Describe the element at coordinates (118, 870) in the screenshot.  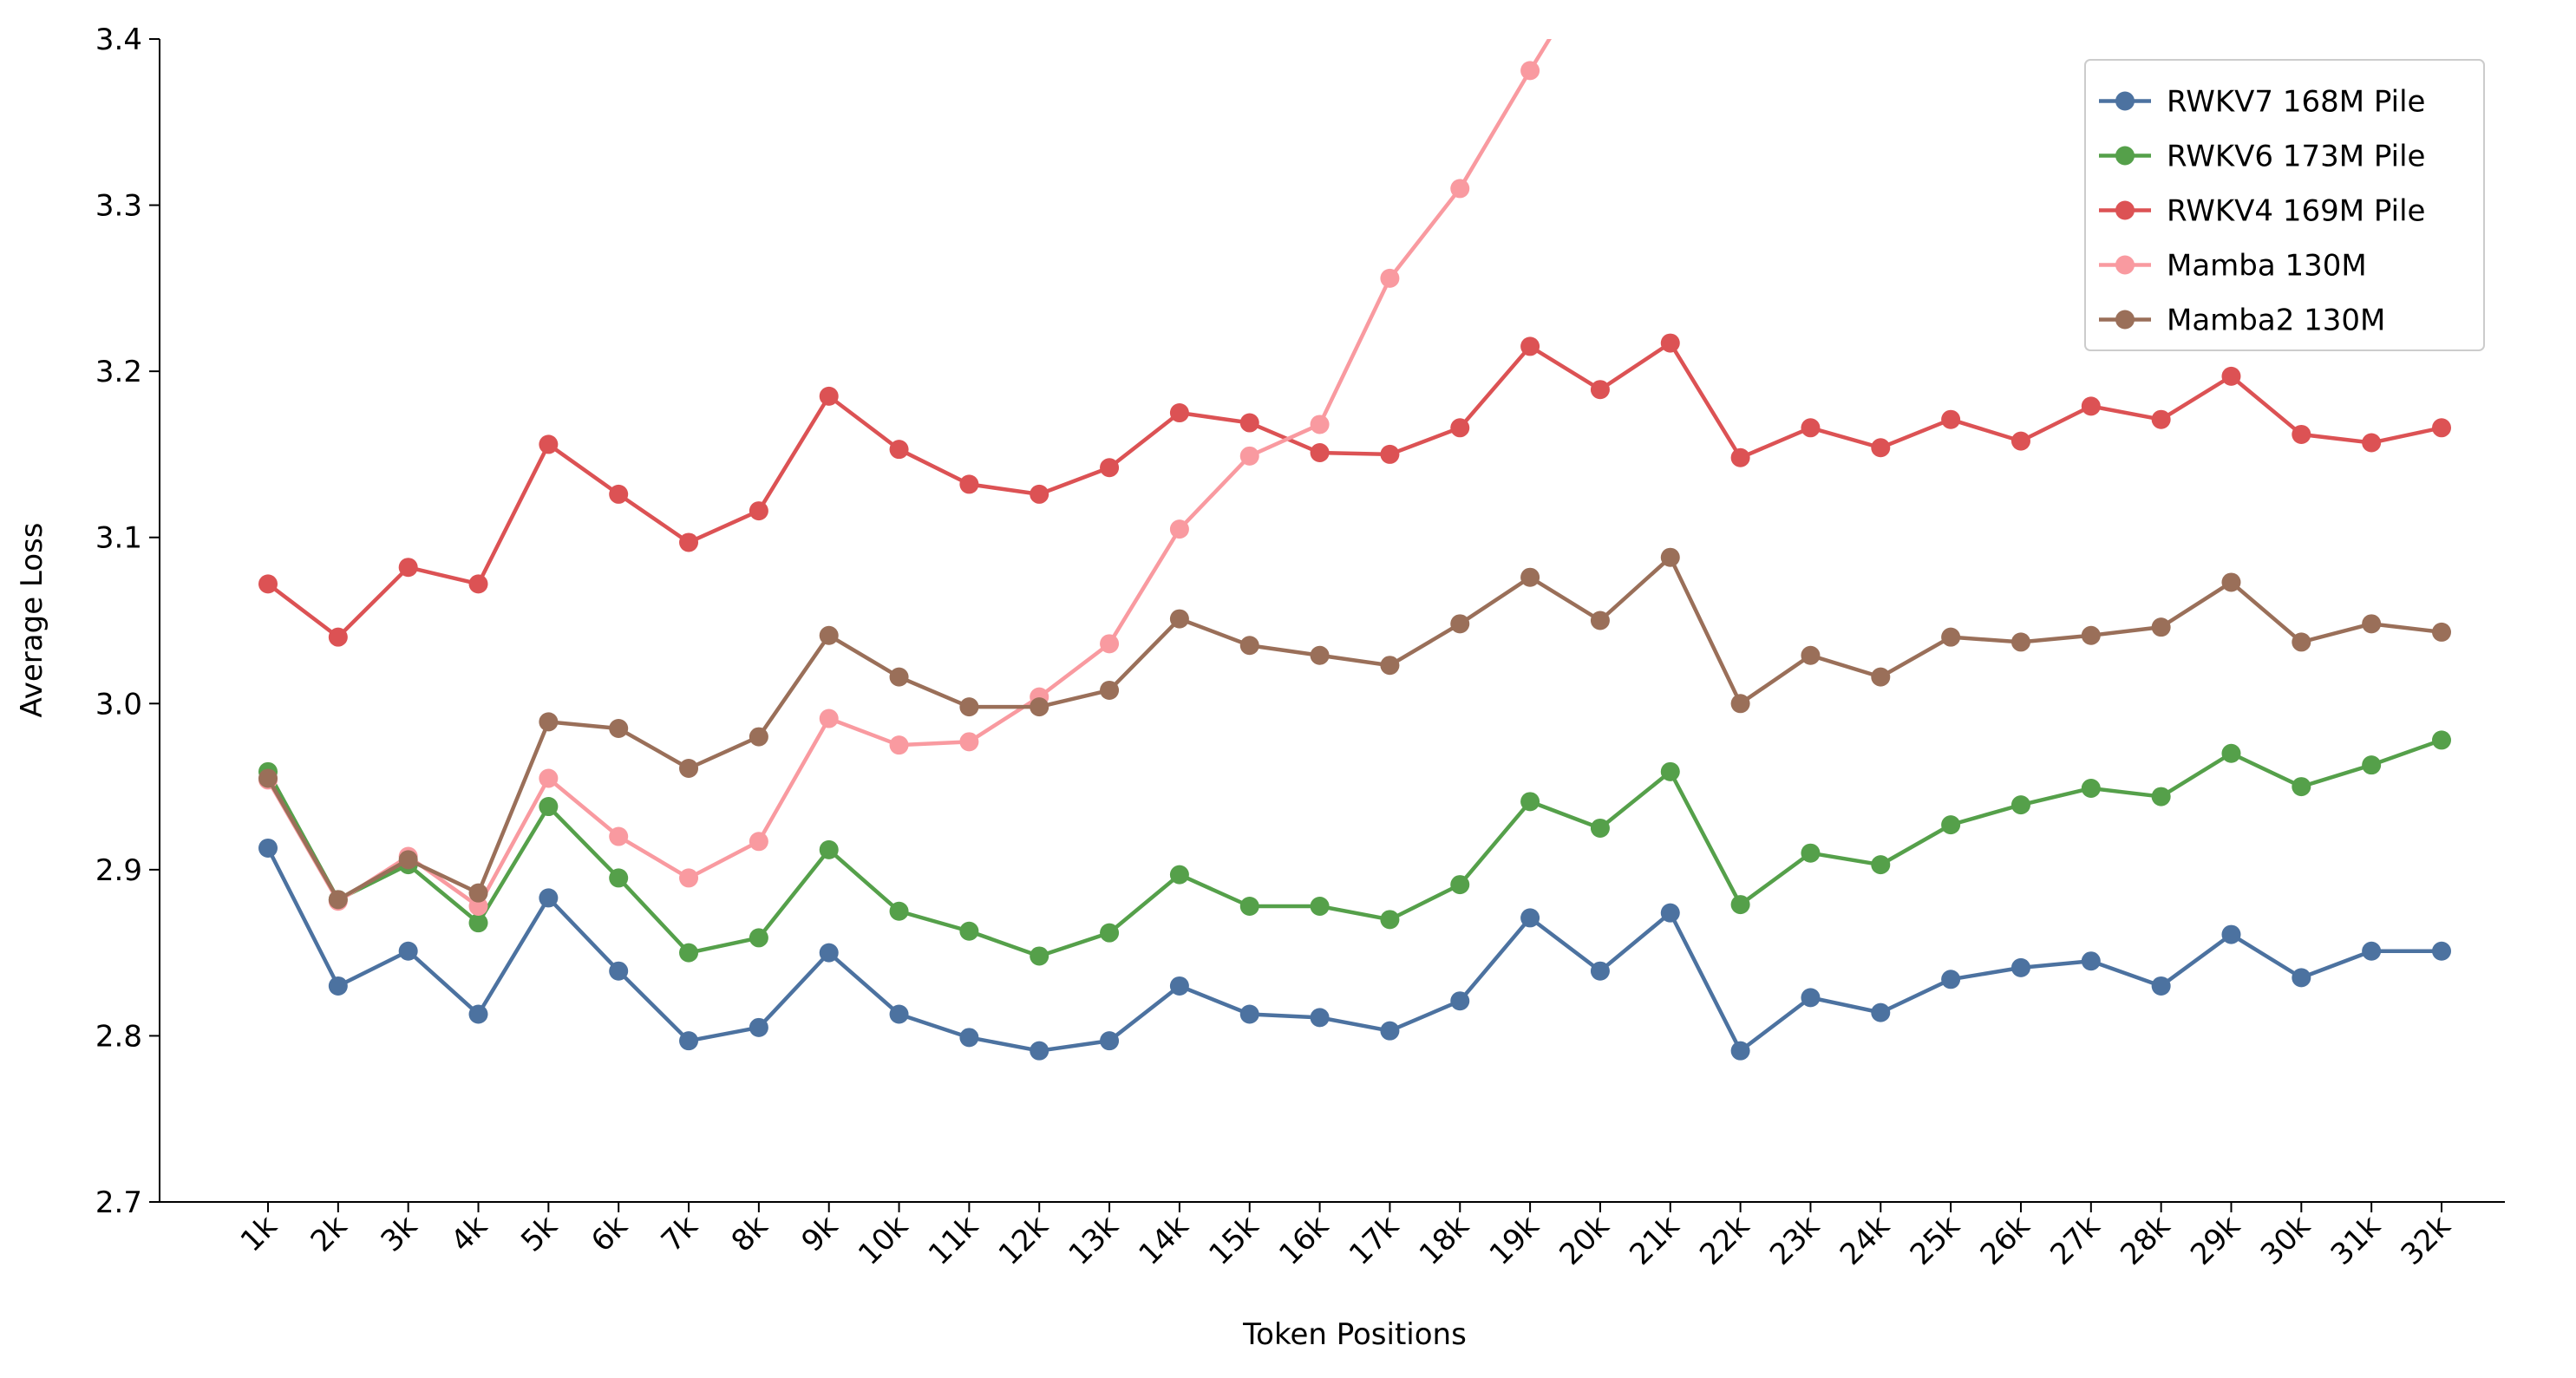
I see `y-tick-label: 2.9` at that location.